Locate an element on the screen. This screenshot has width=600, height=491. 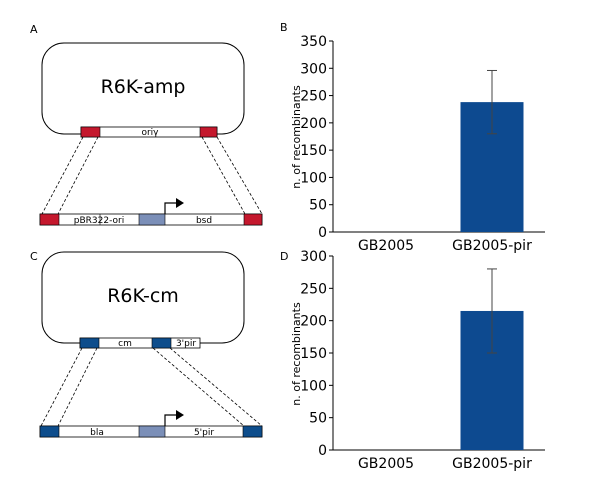
panel-a-label: A is located at coordinates (34, 29).